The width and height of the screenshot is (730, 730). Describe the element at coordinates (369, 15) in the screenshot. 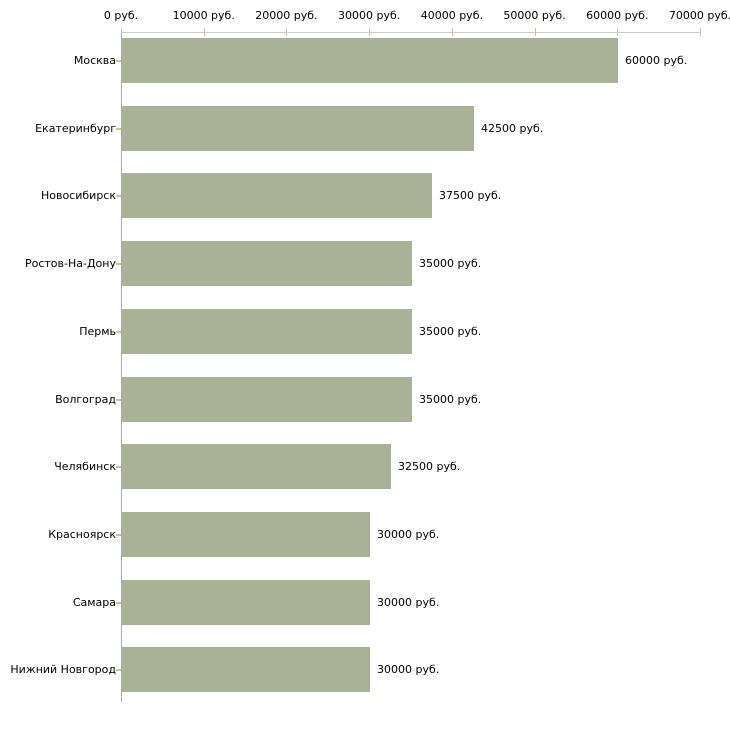

I see `x-axis-tick-label: 30000 руб.` at that location.